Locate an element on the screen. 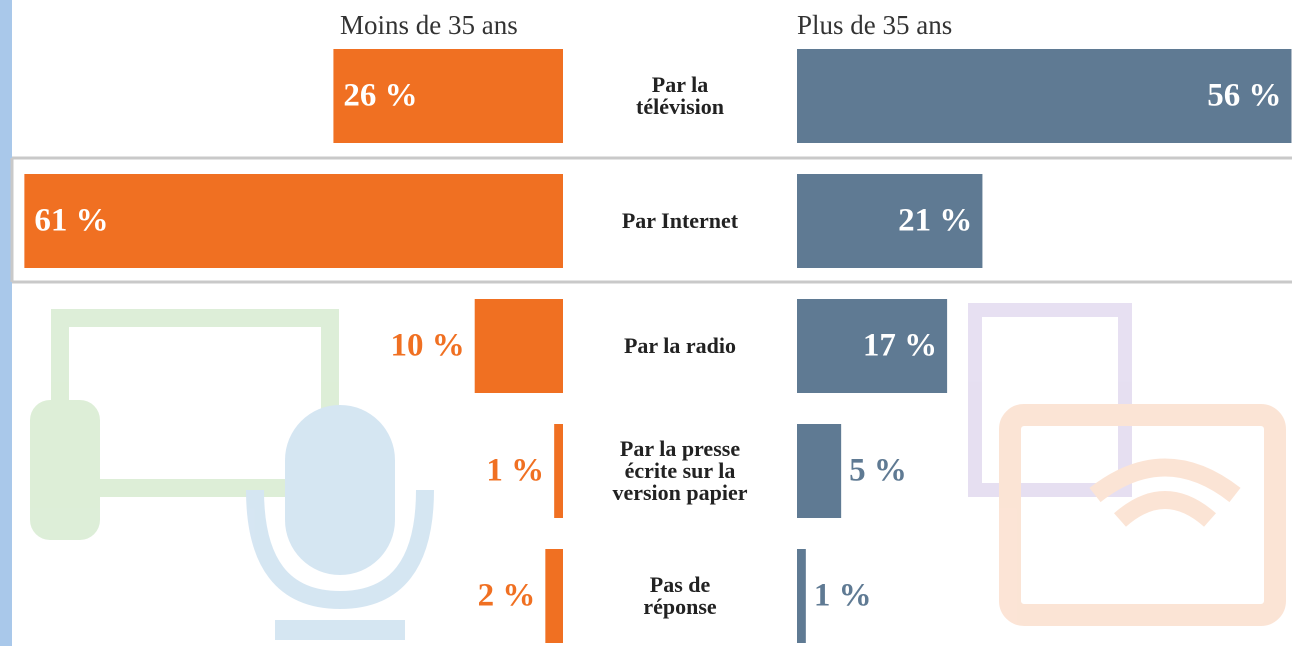 The width and height of the screenshot is (1292, 646). category-label: Par la radio is located at coordinates (680, 345).